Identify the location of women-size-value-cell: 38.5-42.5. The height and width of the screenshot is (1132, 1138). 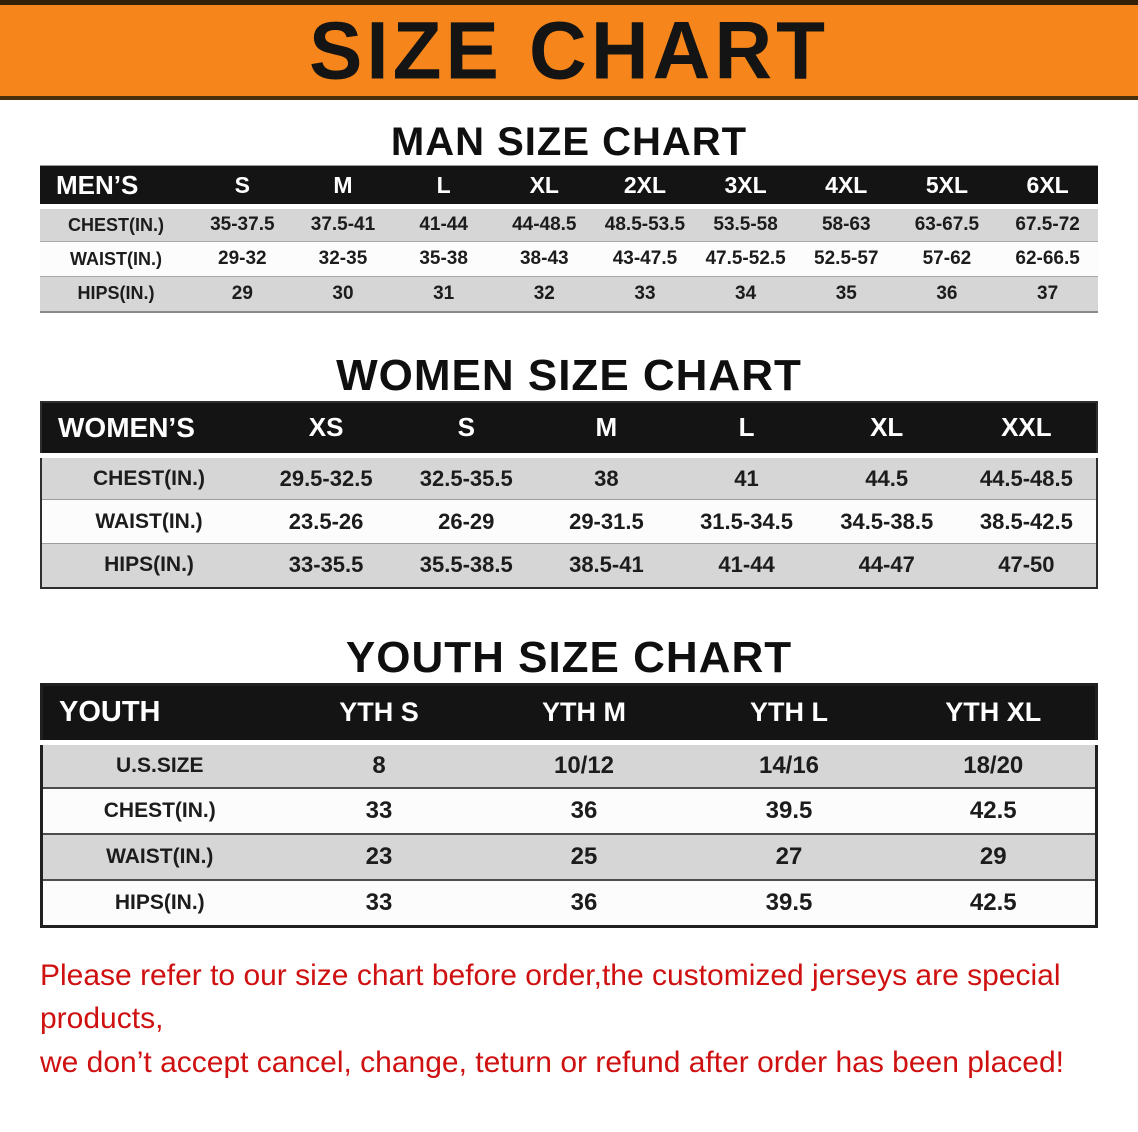
(1026, 521).